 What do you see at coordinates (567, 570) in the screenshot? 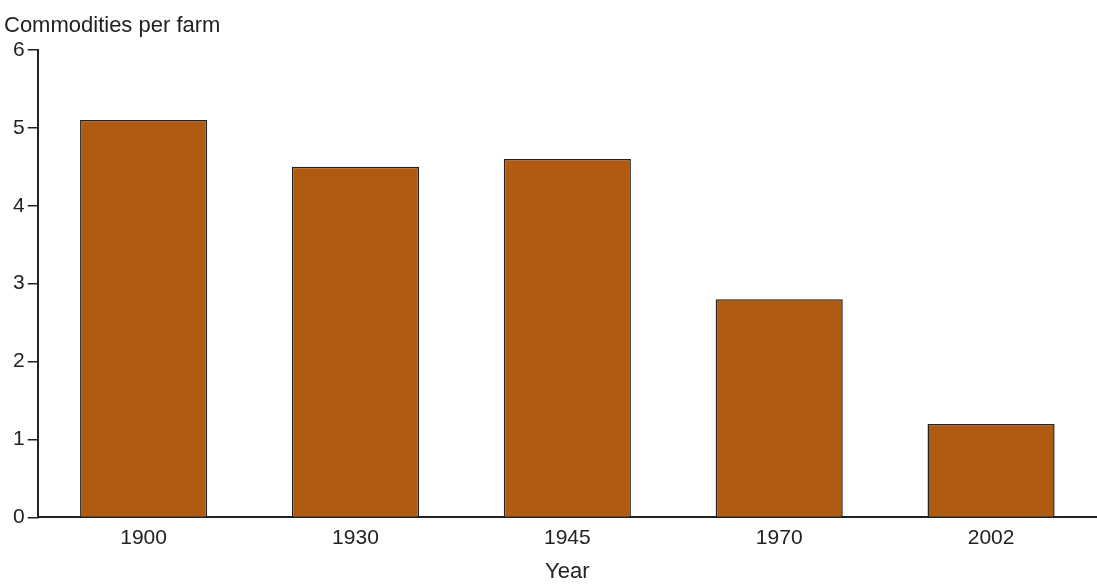
I see `x-axis-title: Year` at bounding box center [567, 570].